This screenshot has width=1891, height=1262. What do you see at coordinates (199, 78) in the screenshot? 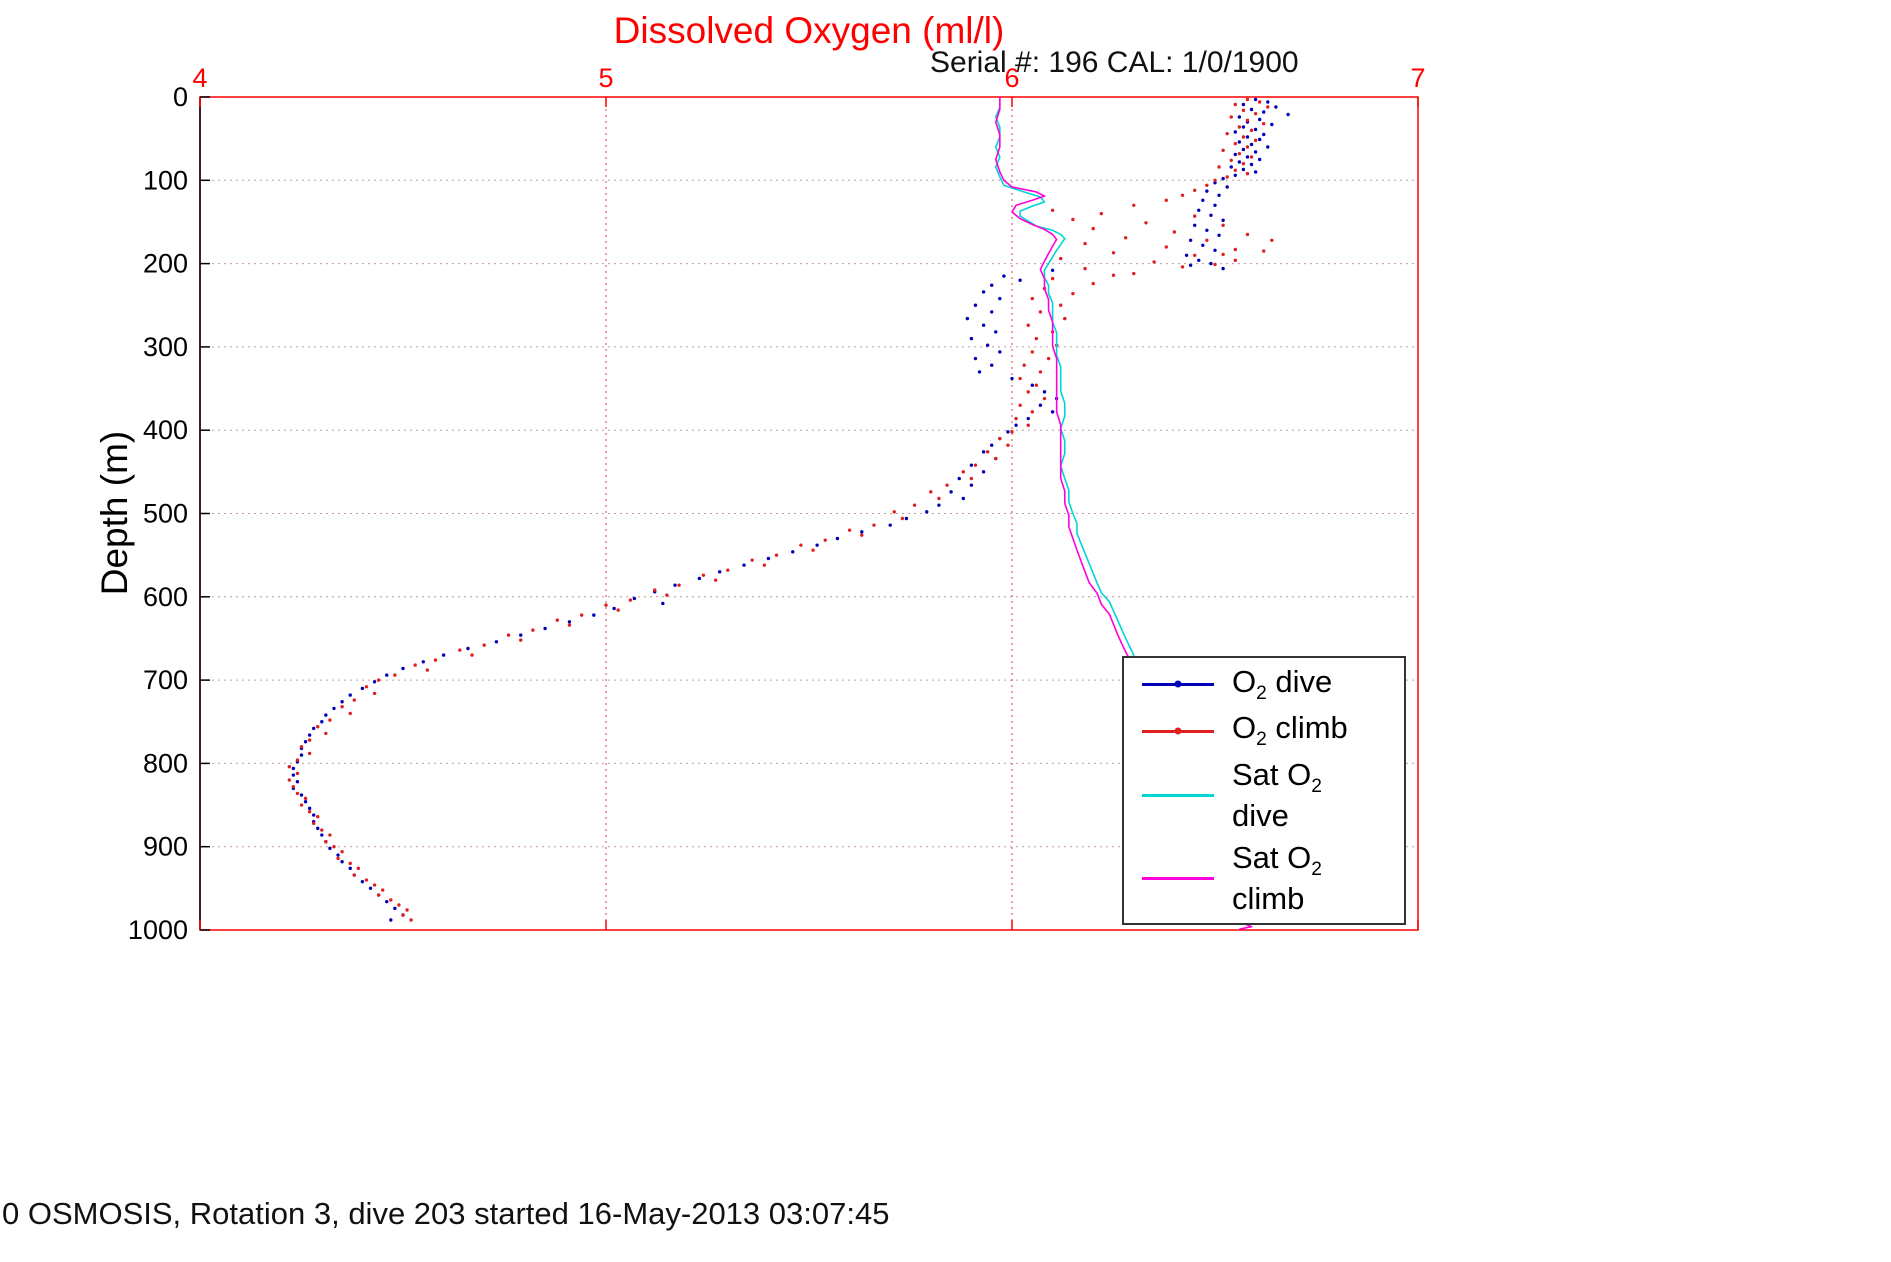
I see `x-tick-label: 4` at bounding box center [199, 78].